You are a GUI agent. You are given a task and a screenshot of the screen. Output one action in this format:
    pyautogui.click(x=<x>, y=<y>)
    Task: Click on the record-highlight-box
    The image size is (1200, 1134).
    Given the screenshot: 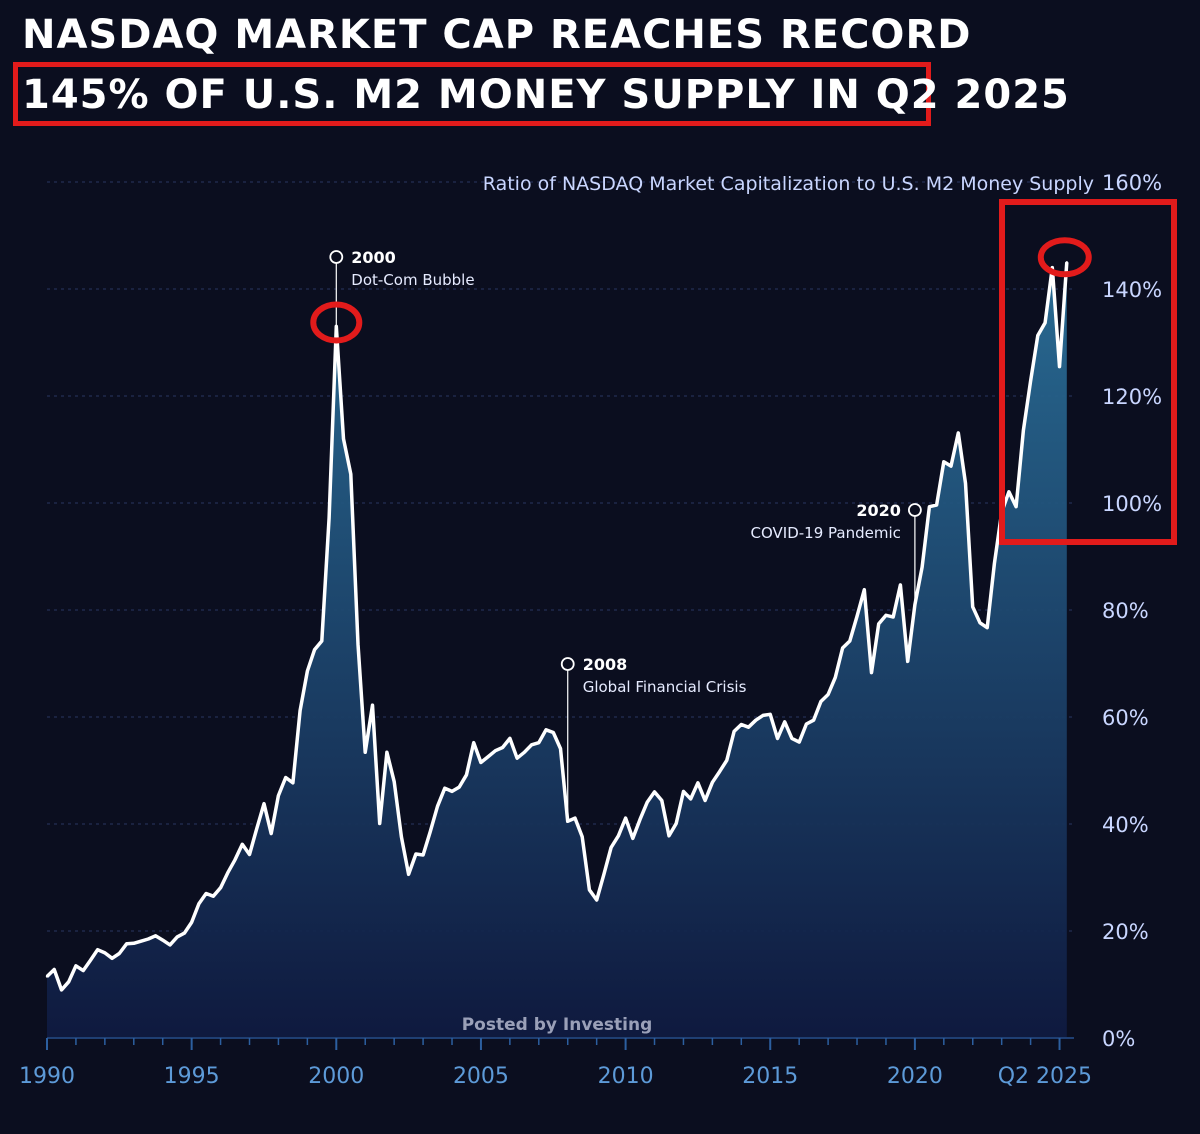 What is the action you would take?
    pyautogui.click(x=1088, y=372)
    